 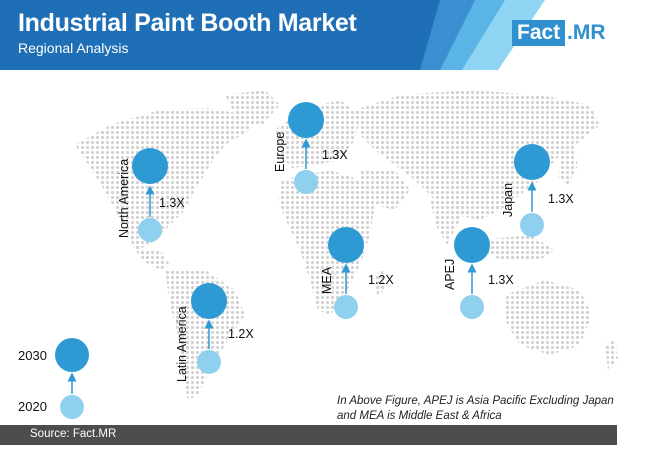 What do you see at coordinates (335, 155) in the screenshot?
I see `multiplier-europe: 1.3X` at bounding box center [335, 155].